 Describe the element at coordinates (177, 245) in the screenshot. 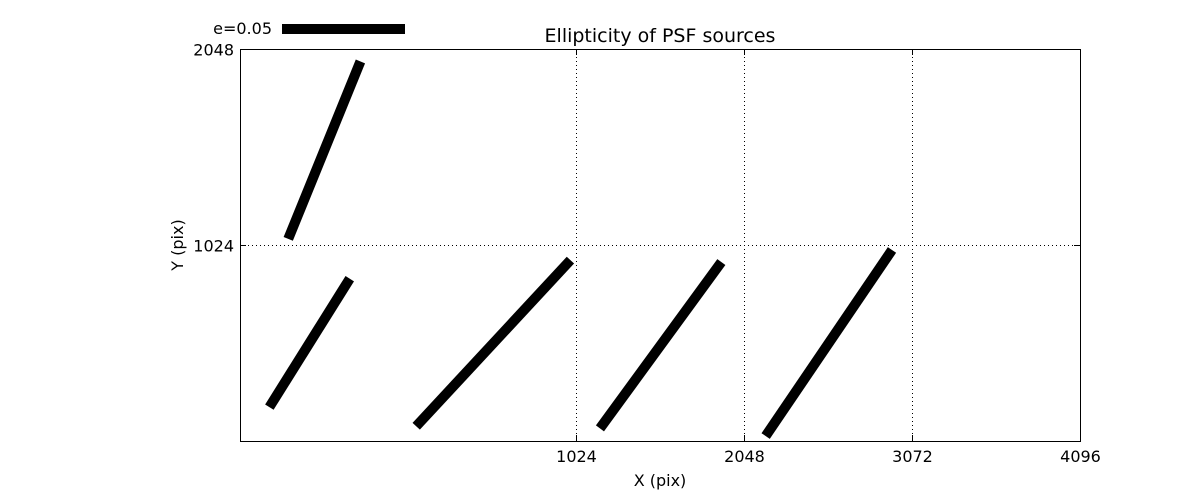

I see `y-axis-label: Y (pix)` at that location.